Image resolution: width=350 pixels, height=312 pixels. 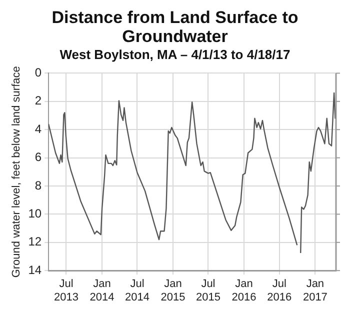 What do you see at coordinates (208, 291) in the screenshot?
I see `x-tick-label: Jul 2015` at bounding box center [208, 291].